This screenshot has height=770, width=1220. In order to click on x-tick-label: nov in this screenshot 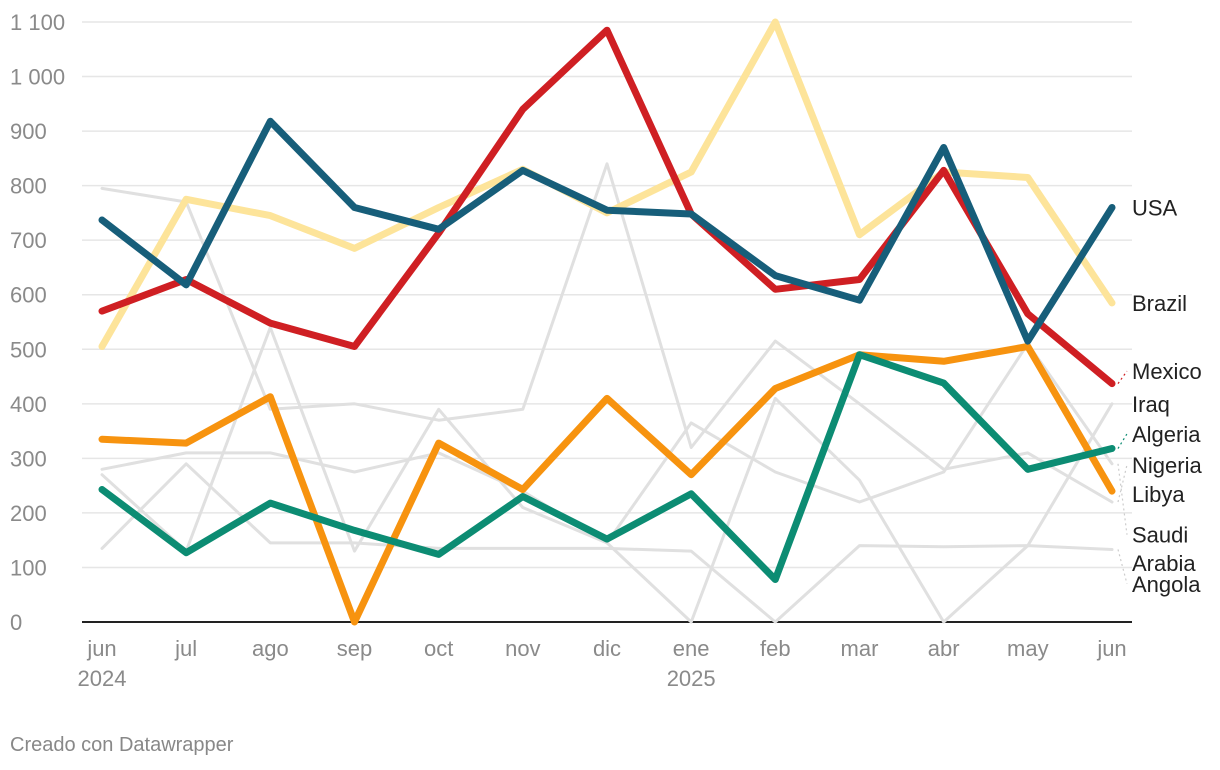, I will do `click(522, 648)`.